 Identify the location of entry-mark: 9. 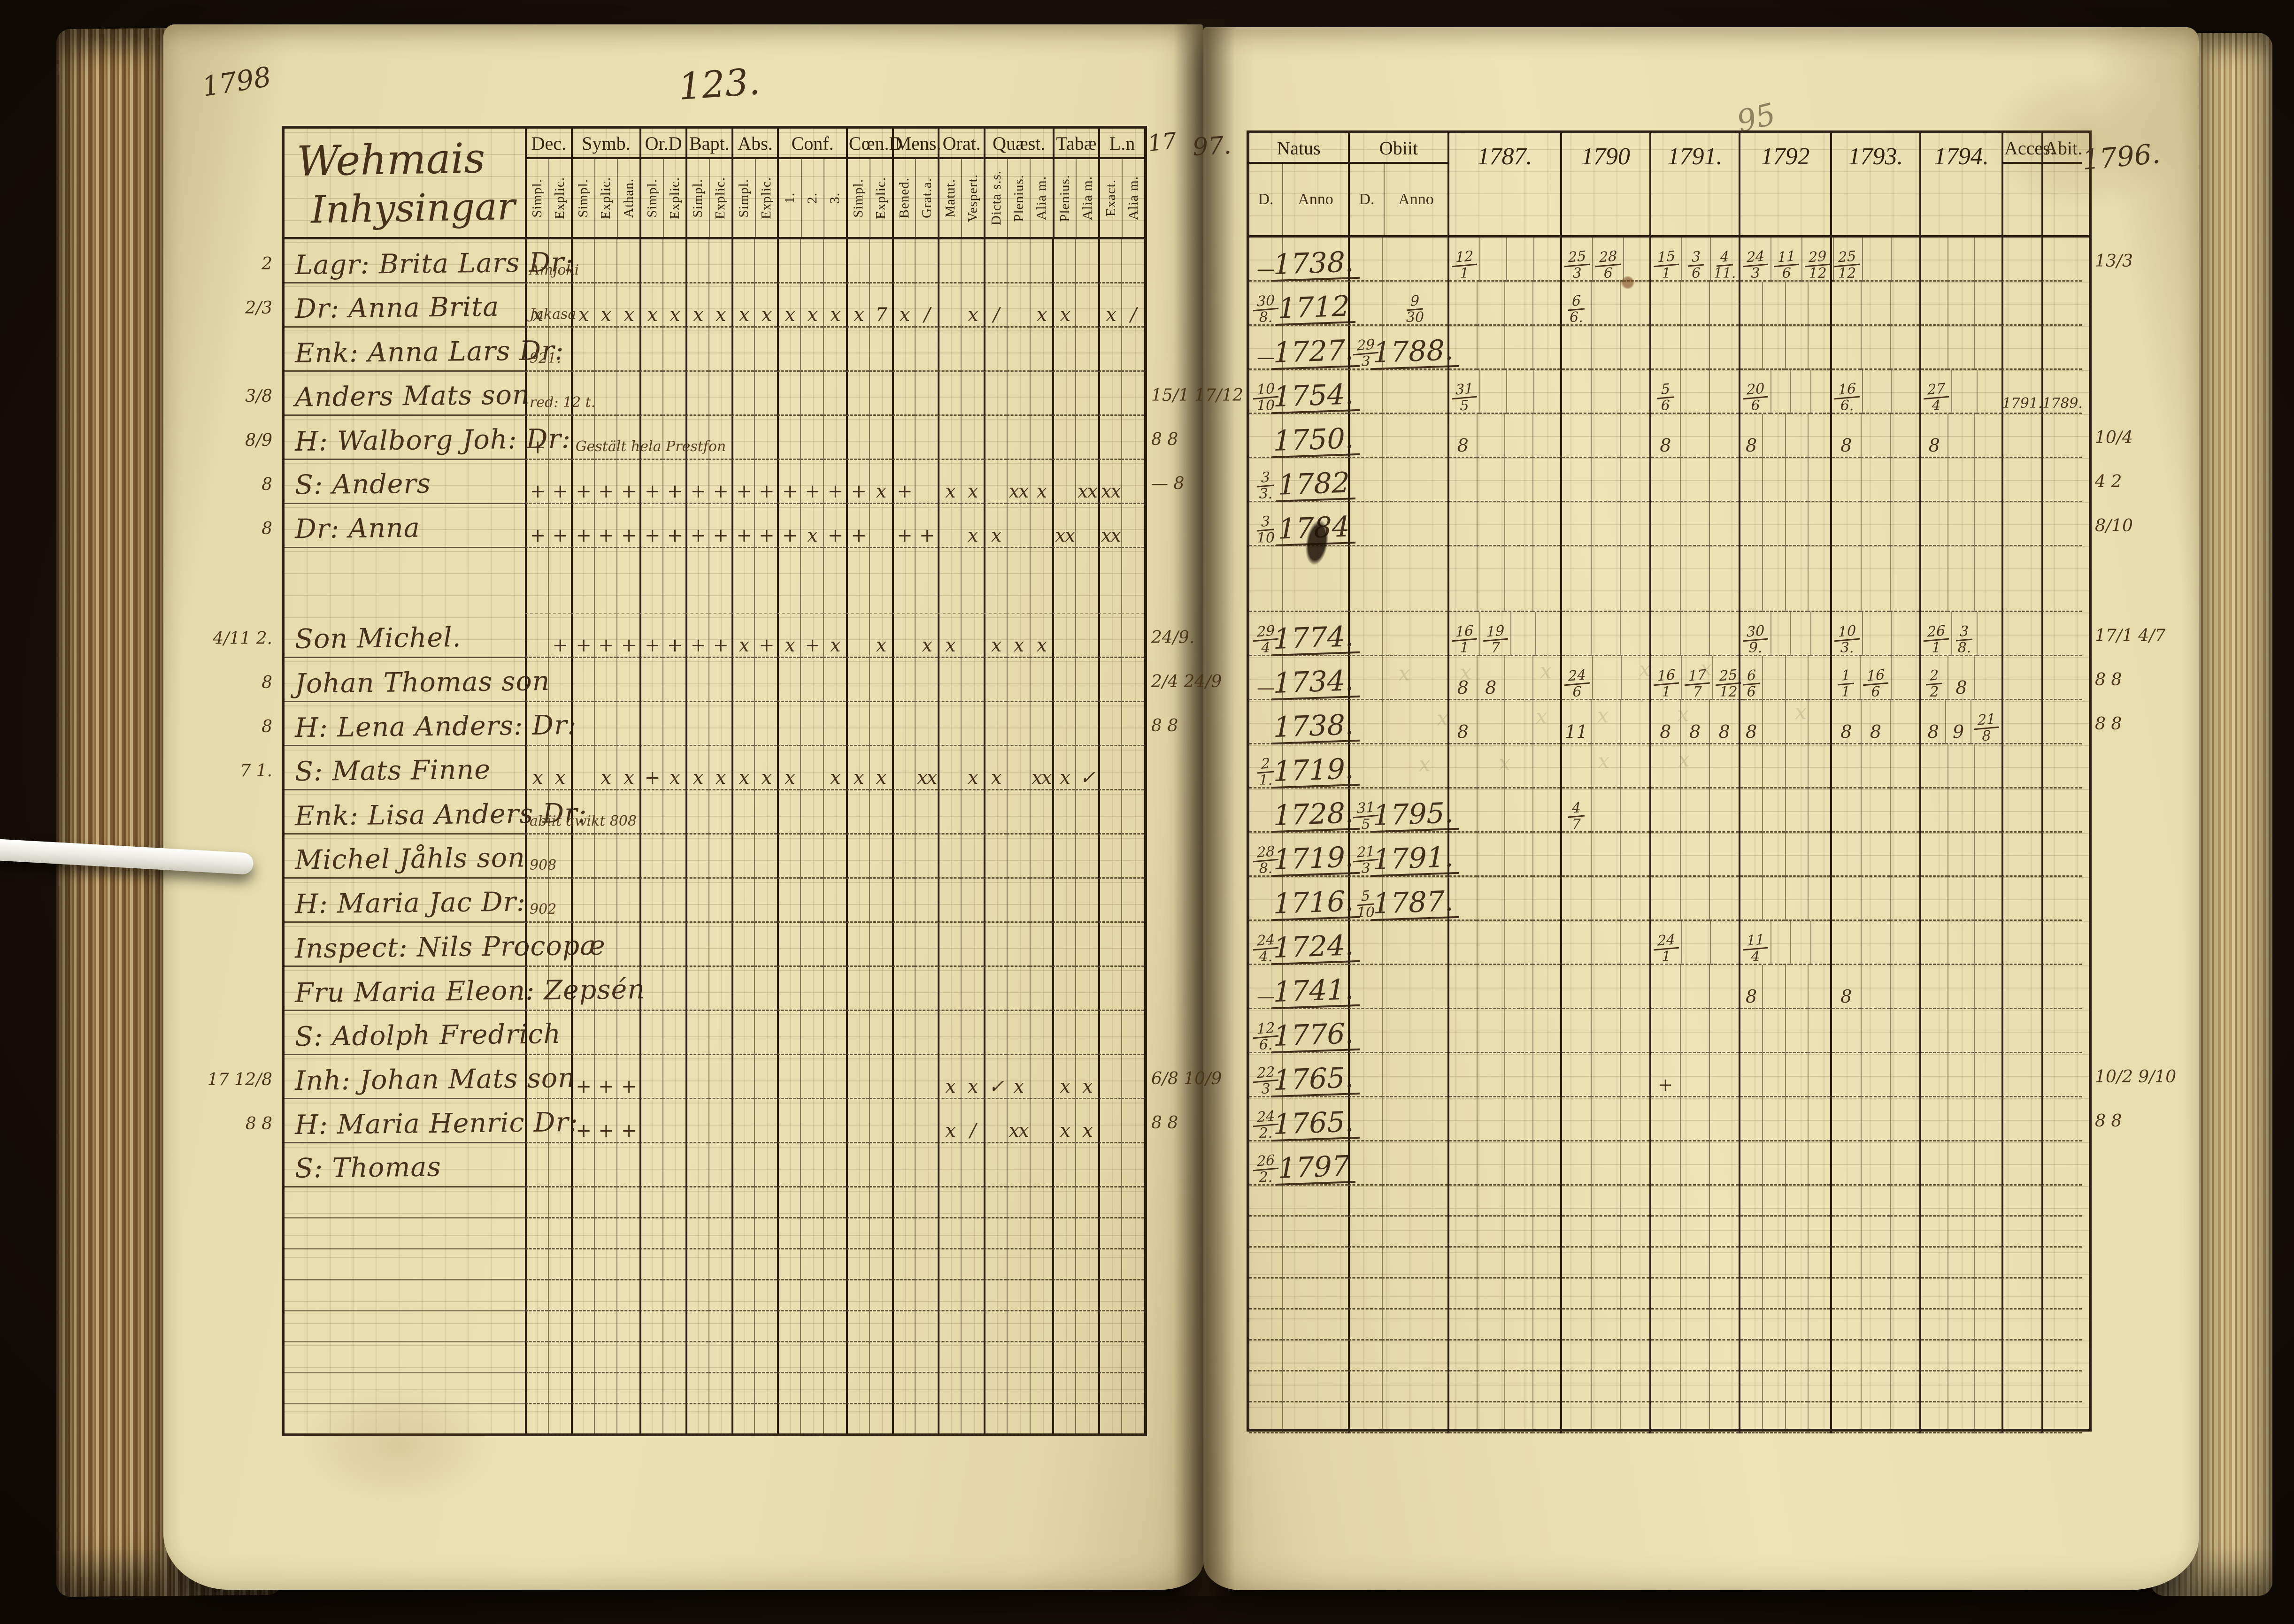
(1958, 731).